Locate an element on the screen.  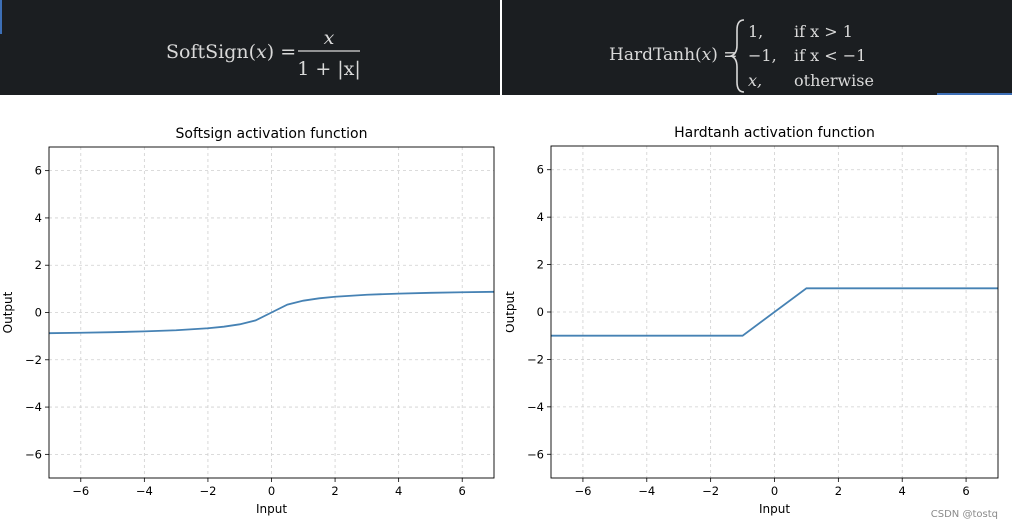
case-2-value: −1, is located at coordinates (762, 55).